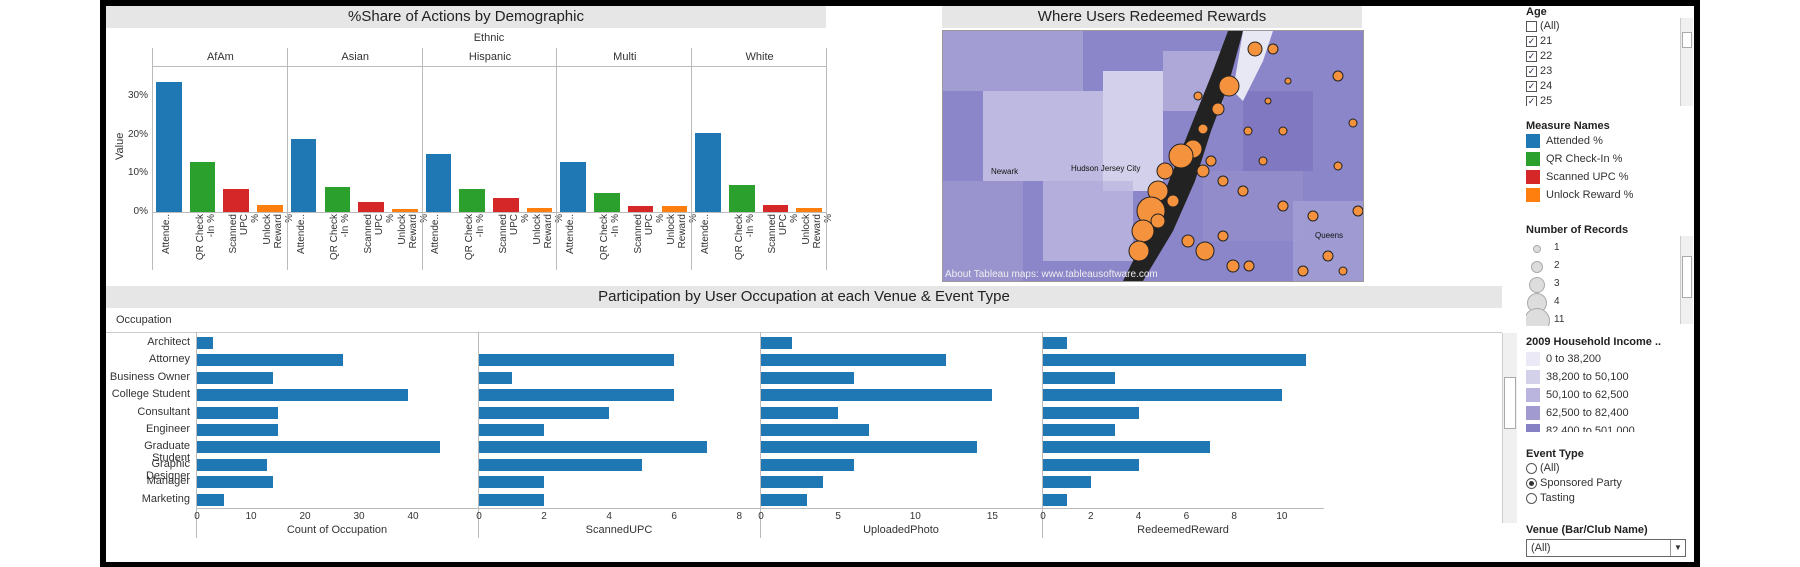 The height and width of the screenshot is (567, 1800). Describe the element at coordinates (1539, 56) in the screenshot. I see `age-option: ✓ 22` at that location.